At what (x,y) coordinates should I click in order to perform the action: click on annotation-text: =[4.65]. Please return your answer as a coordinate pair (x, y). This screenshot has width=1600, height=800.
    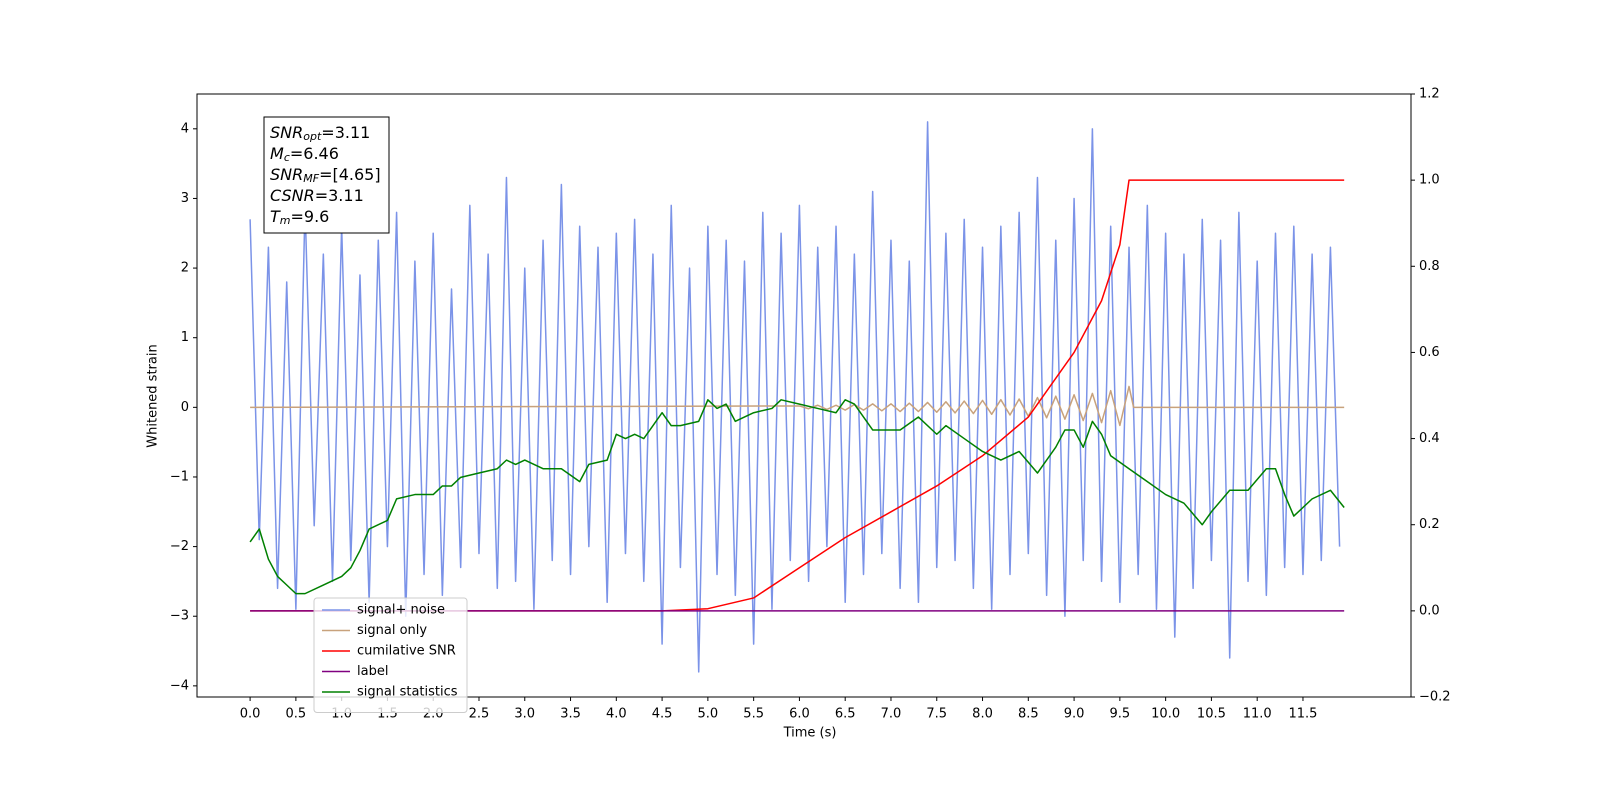
    Looking at the image, I should click on (350, 174).